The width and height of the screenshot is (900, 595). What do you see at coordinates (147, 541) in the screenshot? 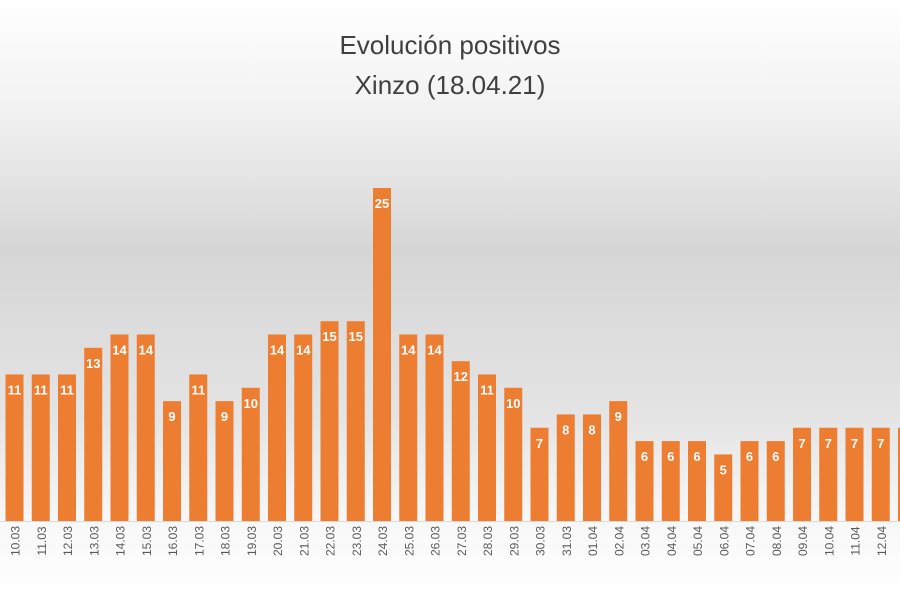
I see `x-tick-label: 15.03` at bounding box center [147, 541].